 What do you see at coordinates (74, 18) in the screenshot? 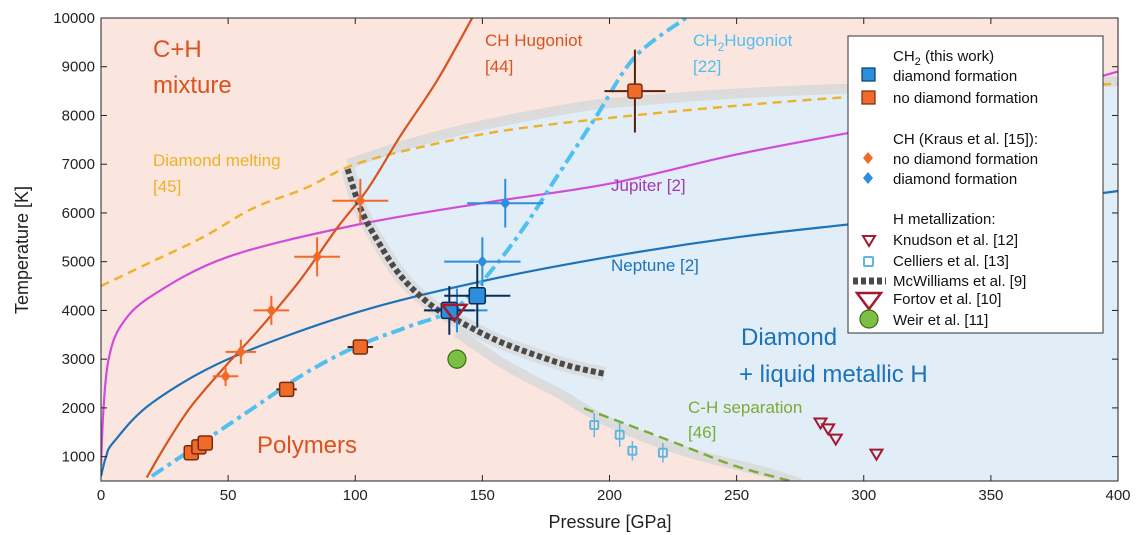
I see `y-tick-label: 10000` at bounding box center [74, 18].